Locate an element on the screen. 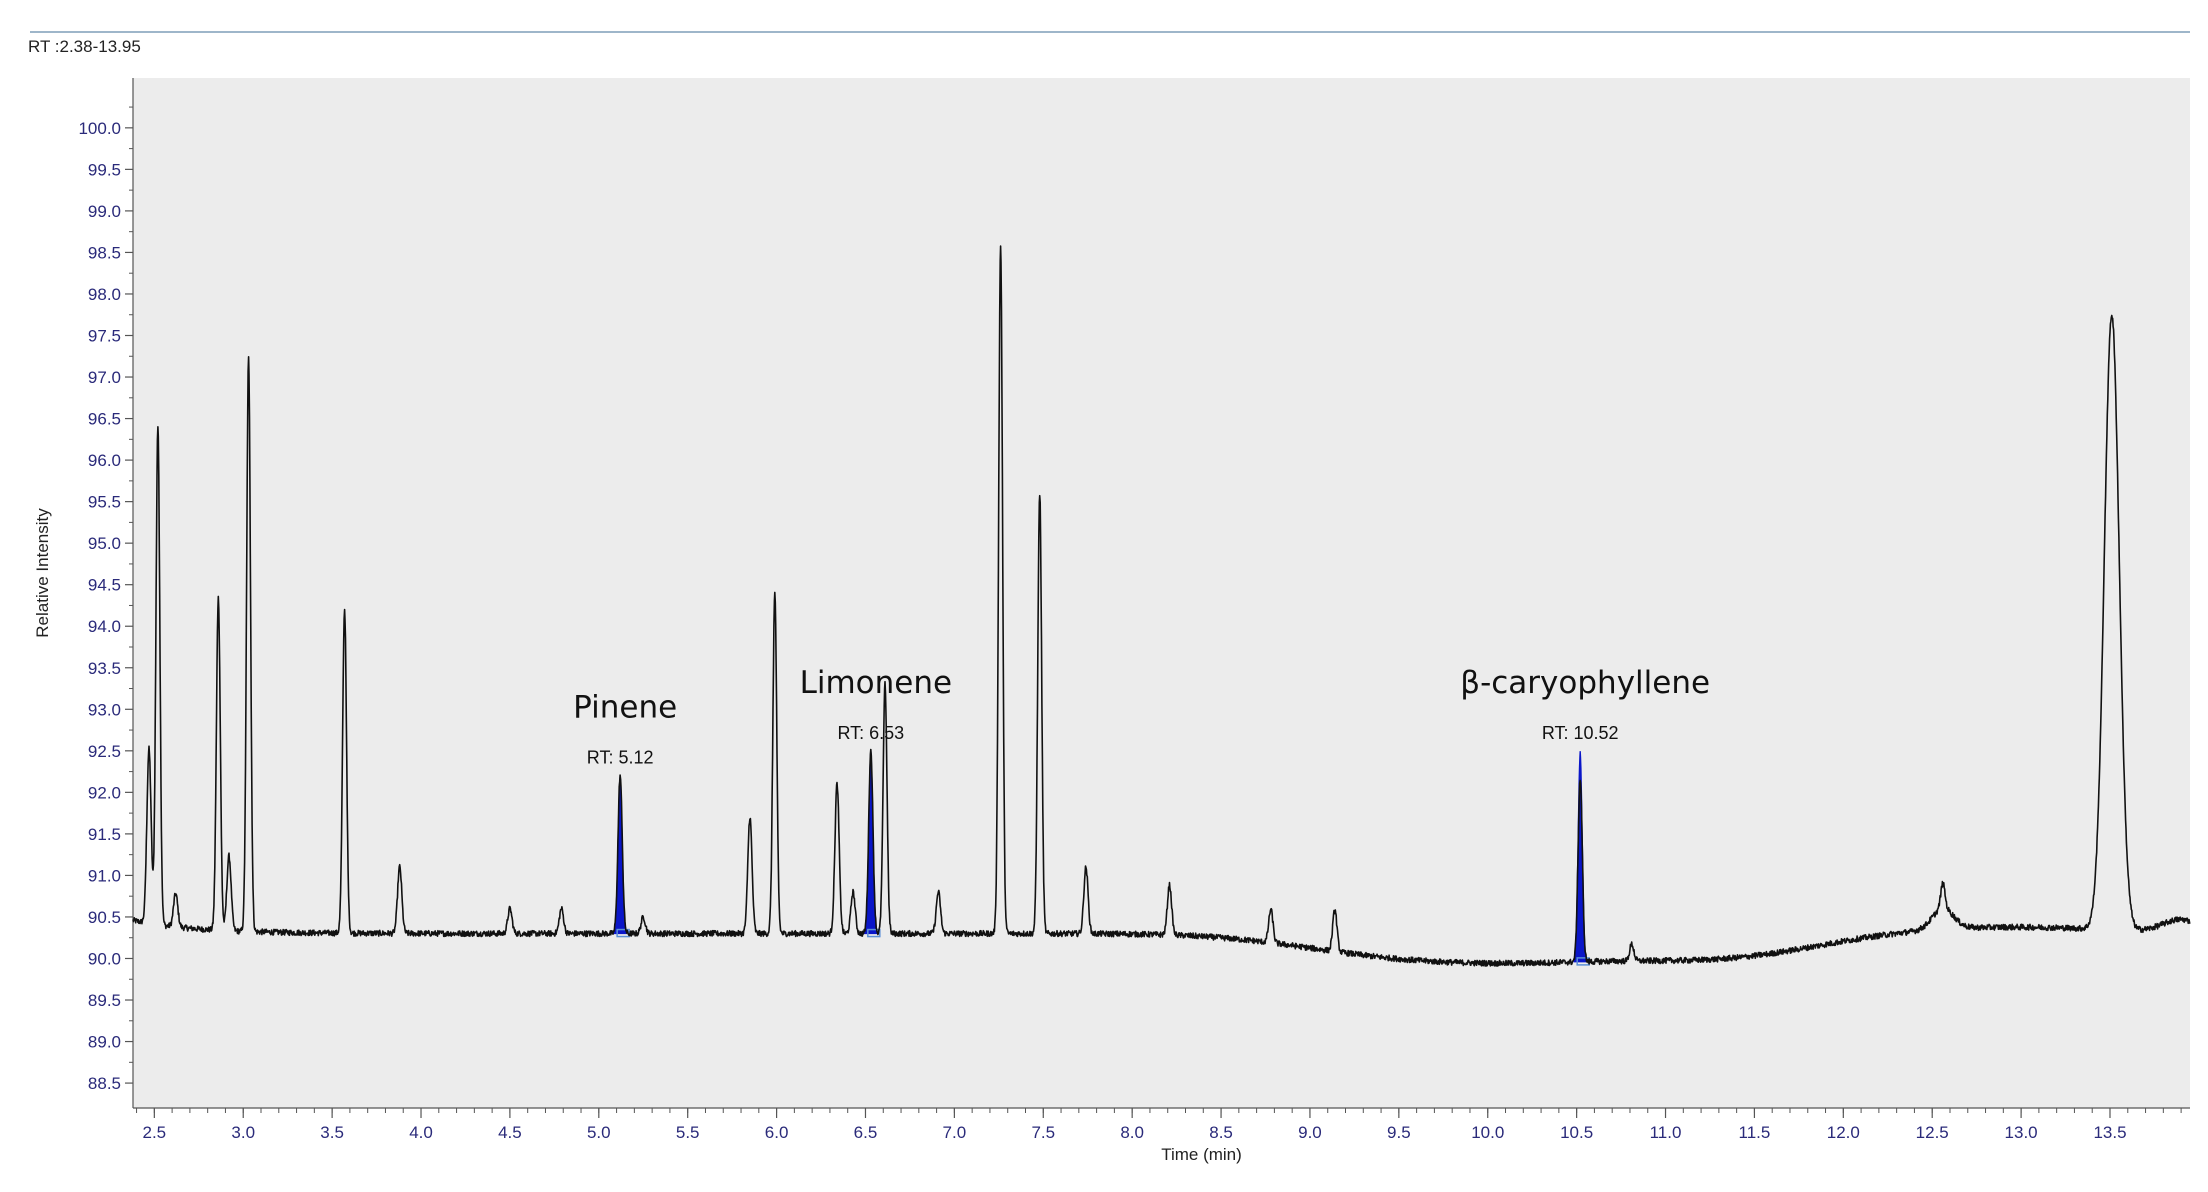  x-tick-label: 5.5 is located at coordinates (688, 1132).